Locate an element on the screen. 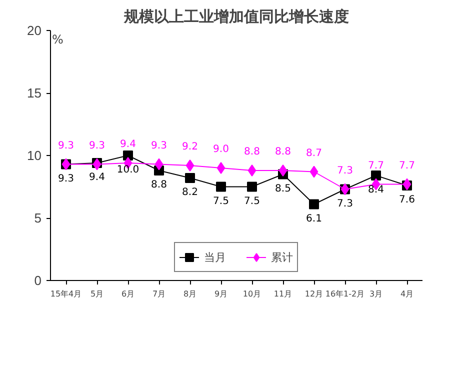 This screenshot has width=456, height=366. x-tick-label: 11月 is located at coordinates (283, 294).